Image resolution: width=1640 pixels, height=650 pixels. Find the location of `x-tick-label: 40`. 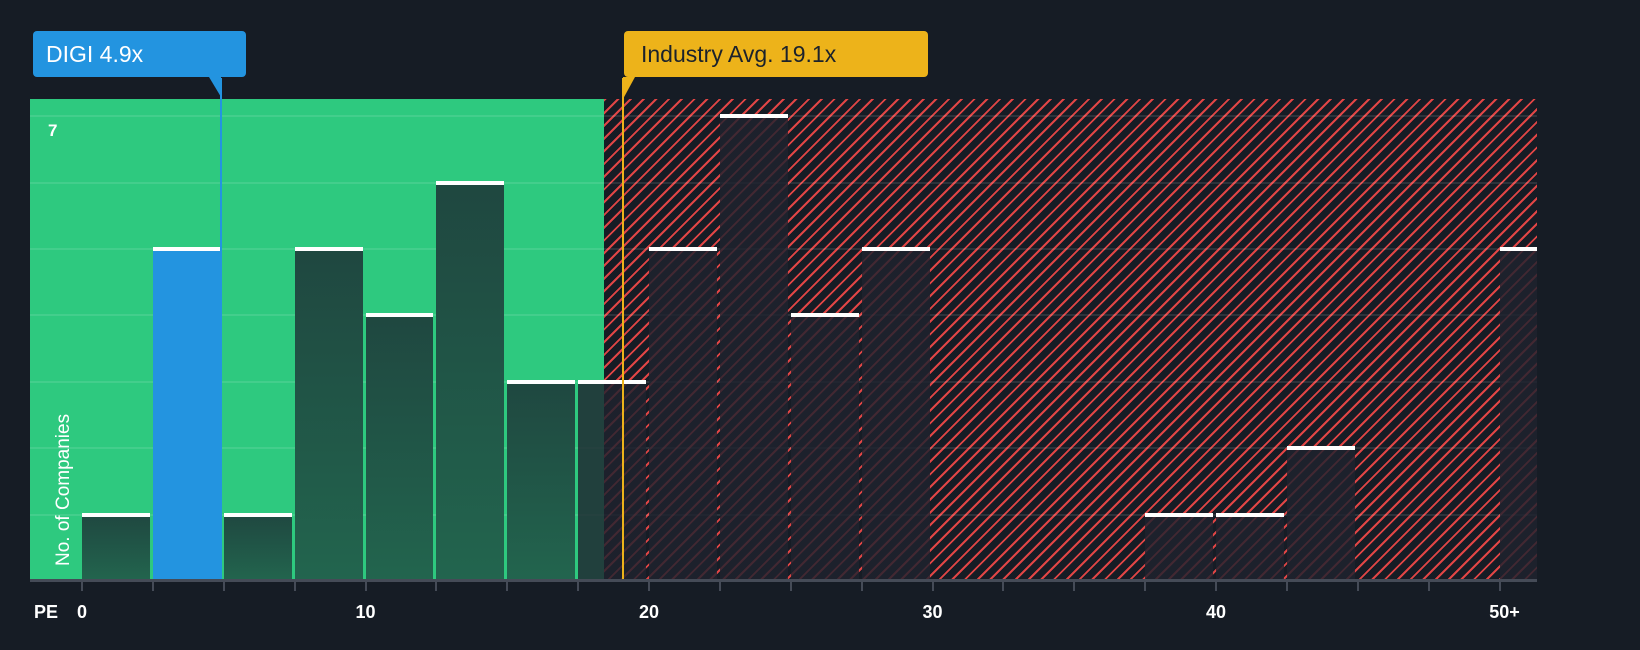

x-tick-label: 40 is located at coordinates (1216, 612).